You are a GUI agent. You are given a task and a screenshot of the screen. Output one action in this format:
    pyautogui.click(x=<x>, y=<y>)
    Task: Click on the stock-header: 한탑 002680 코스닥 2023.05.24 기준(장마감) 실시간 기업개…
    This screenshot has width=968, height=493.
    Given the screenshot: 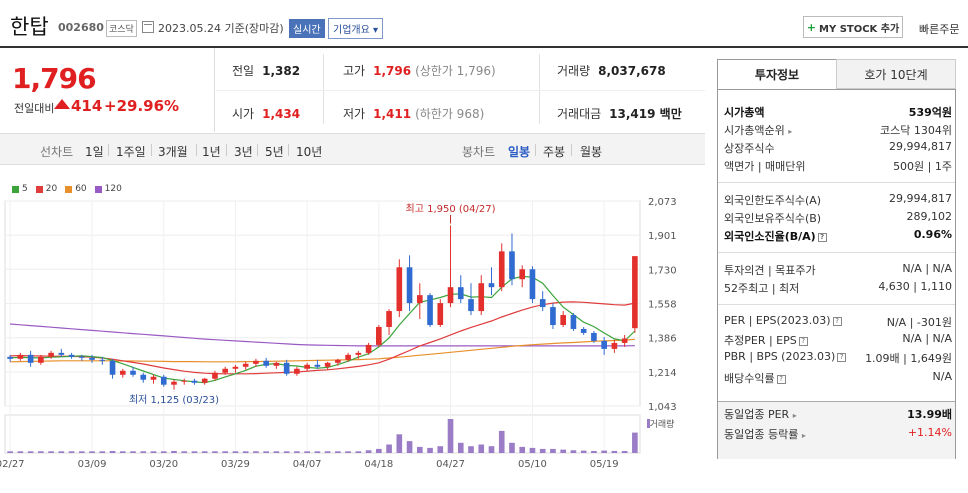 What is the action you would take?
    pyautogui.click(x=484, y=26)
    